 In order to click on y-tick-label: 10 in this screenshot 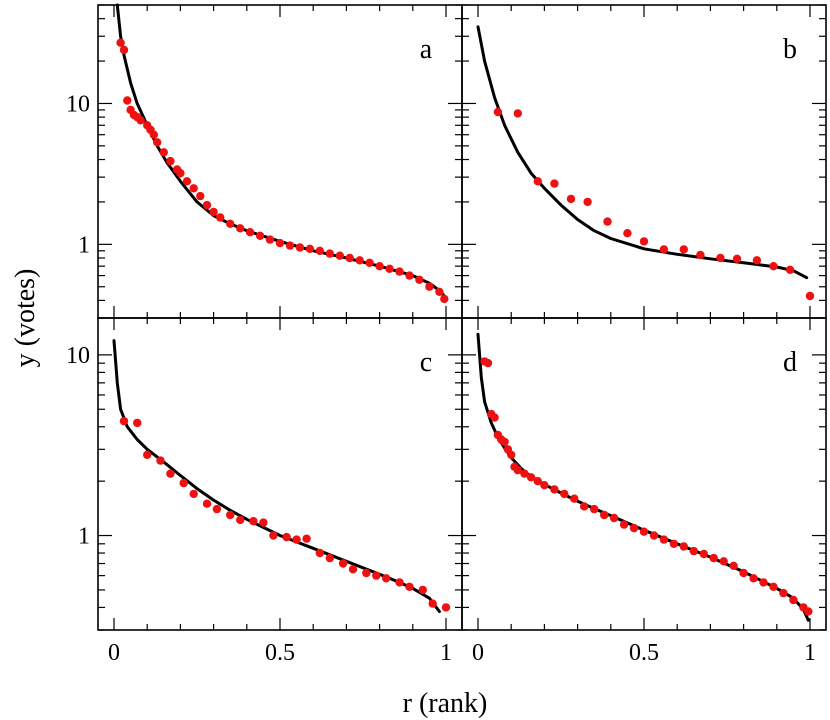, I will do `click(78, 104)`.